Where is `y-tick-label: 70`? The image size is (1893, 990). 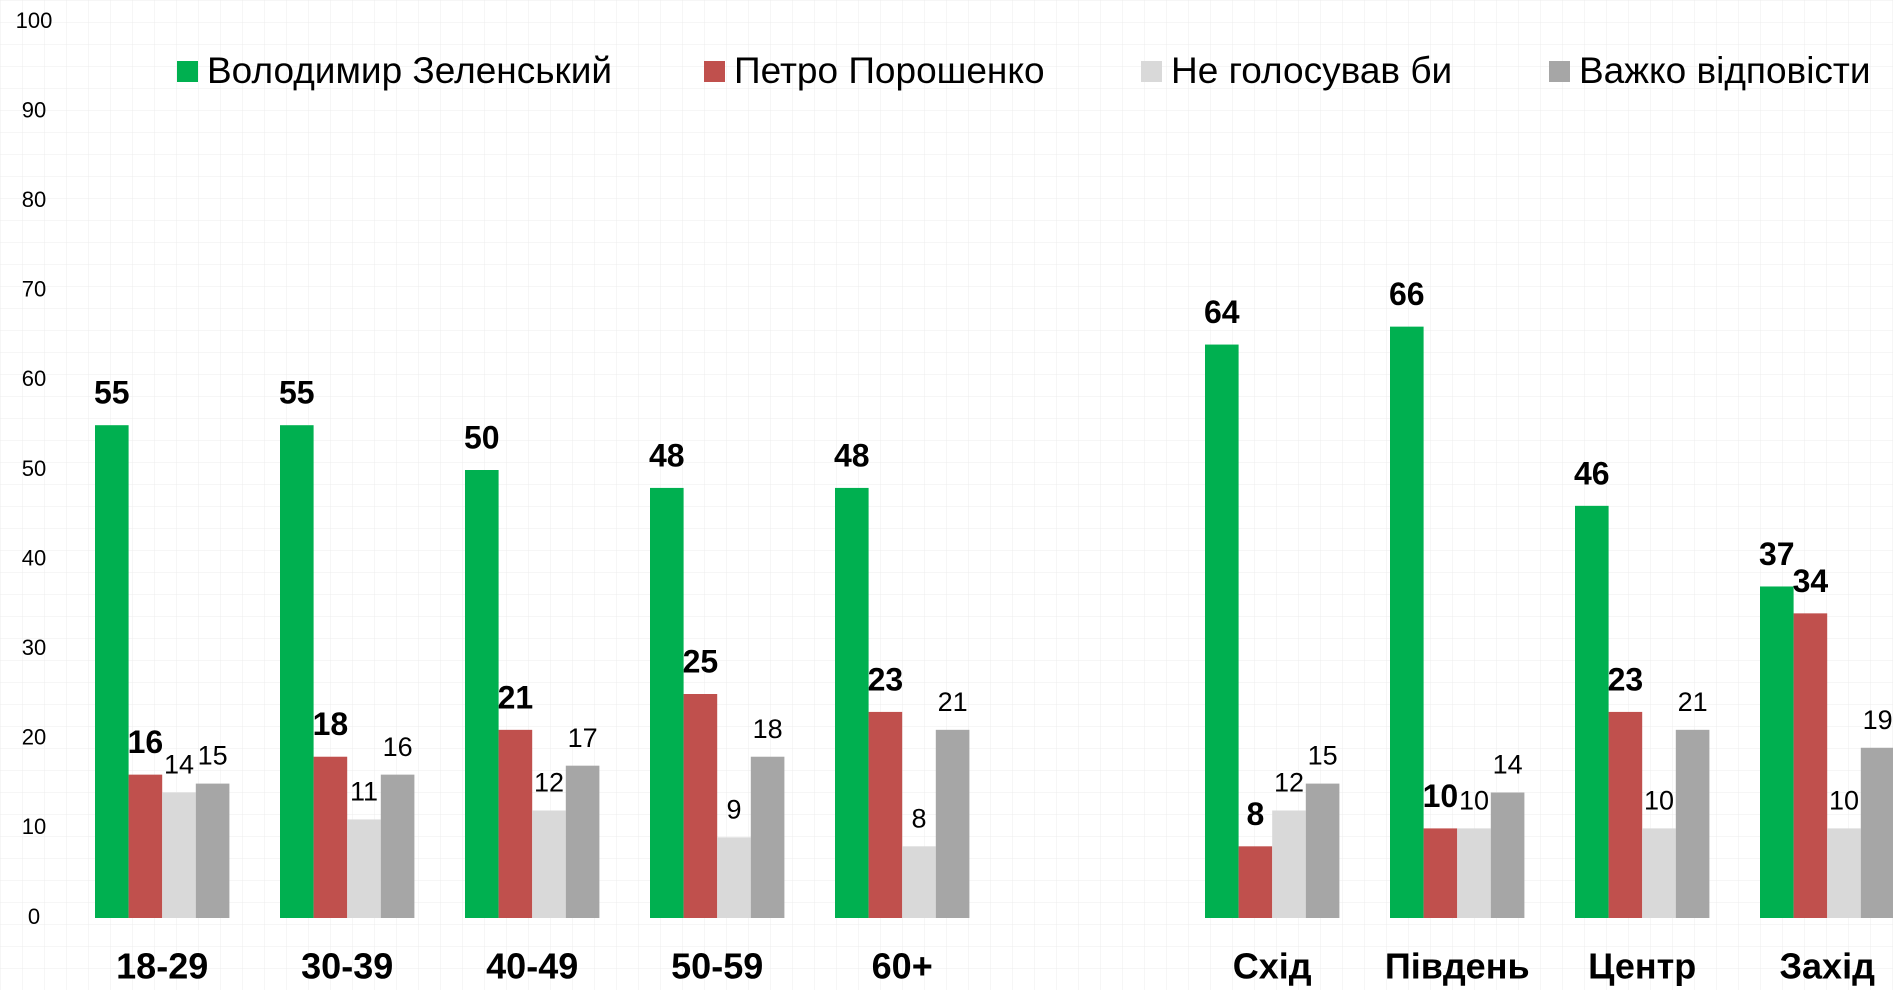
y-tick-label: 70 is located at coordinates (34, 289).